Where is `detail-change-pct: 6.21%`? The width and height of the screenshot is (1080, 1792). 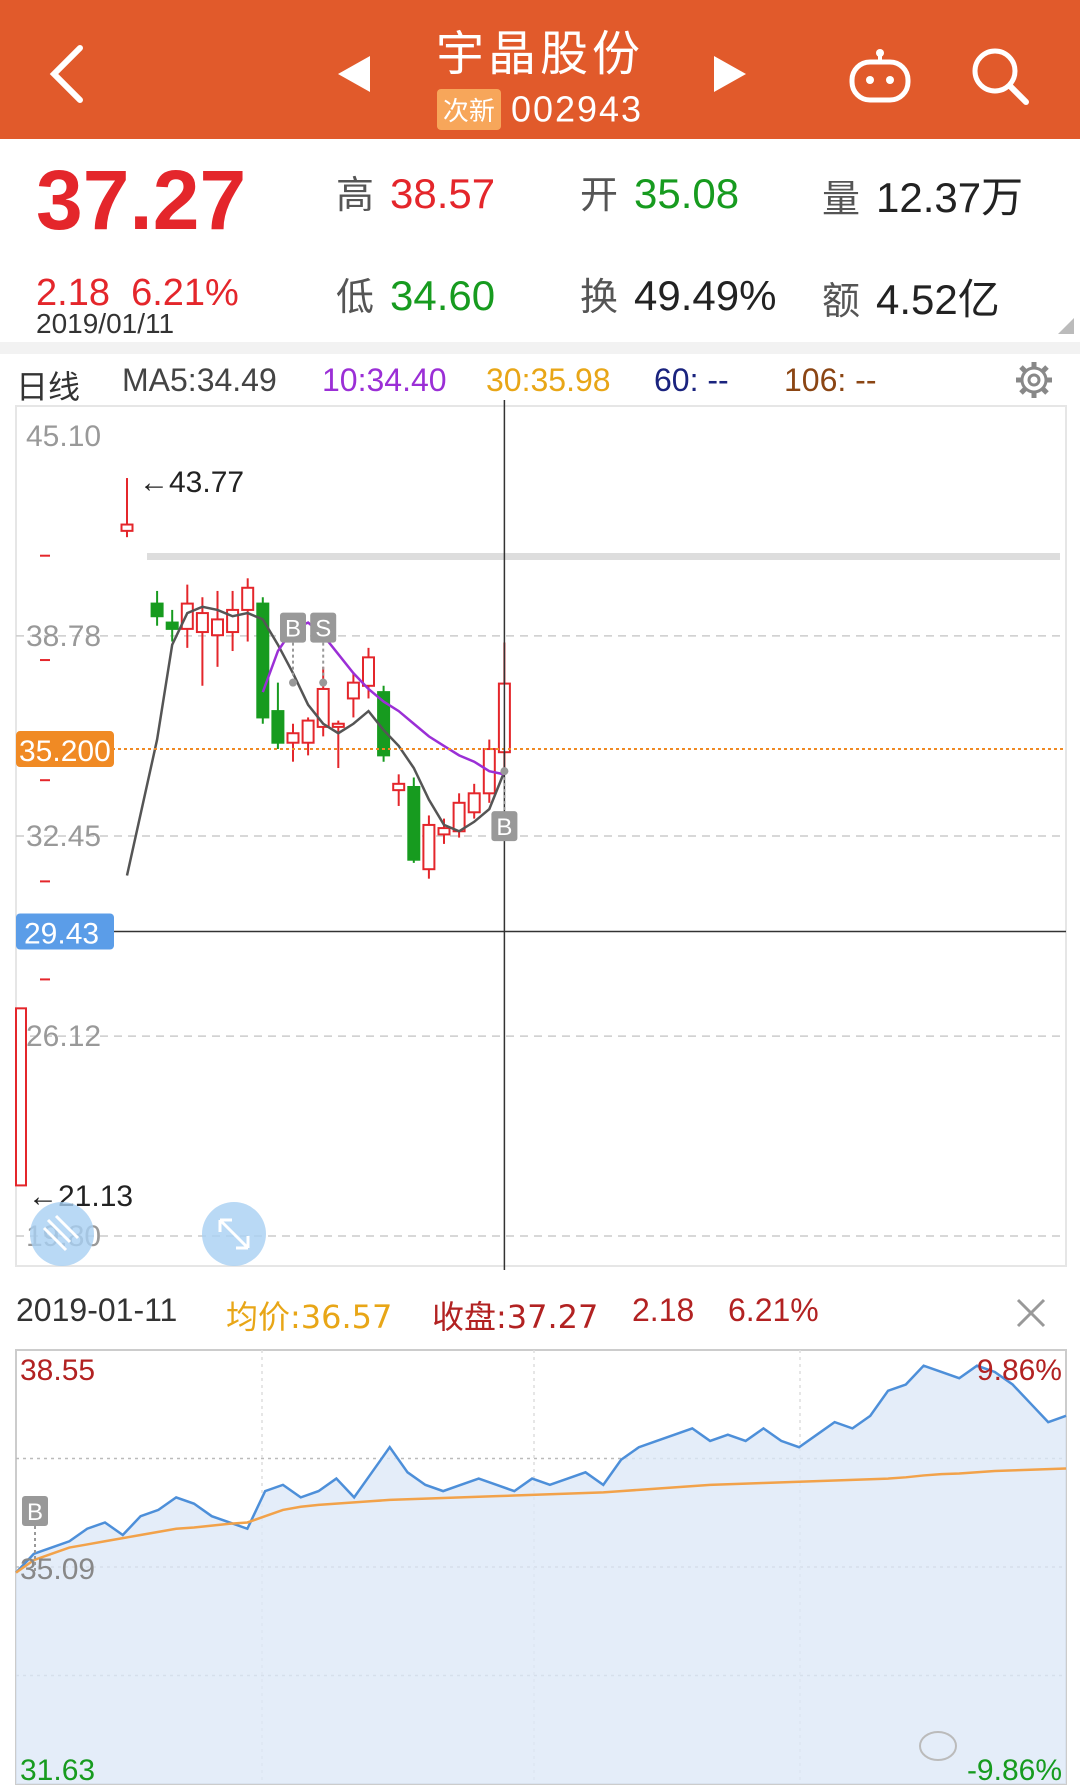 detail-change-pct: 6.21% is located at coordinates (773, 1310).